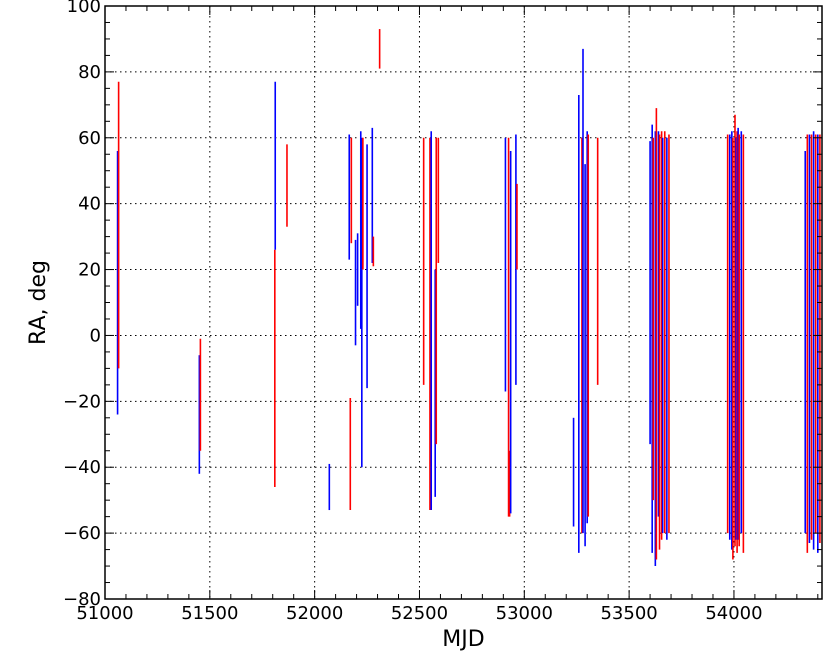 The height and width of the screenshot is (667, 830). What do you see at coordinates (95, 335) in the screenshot?
I see `y-tick-label: 0` at bounding box center [95, 335].